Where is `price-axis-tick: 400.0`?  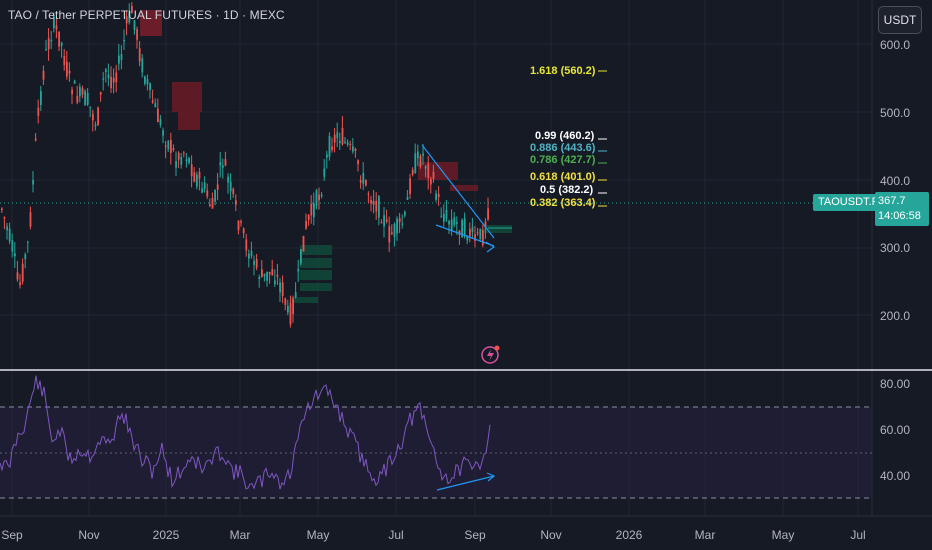
price-axis-tick: 400.0 is located at coordinates (895, 181).